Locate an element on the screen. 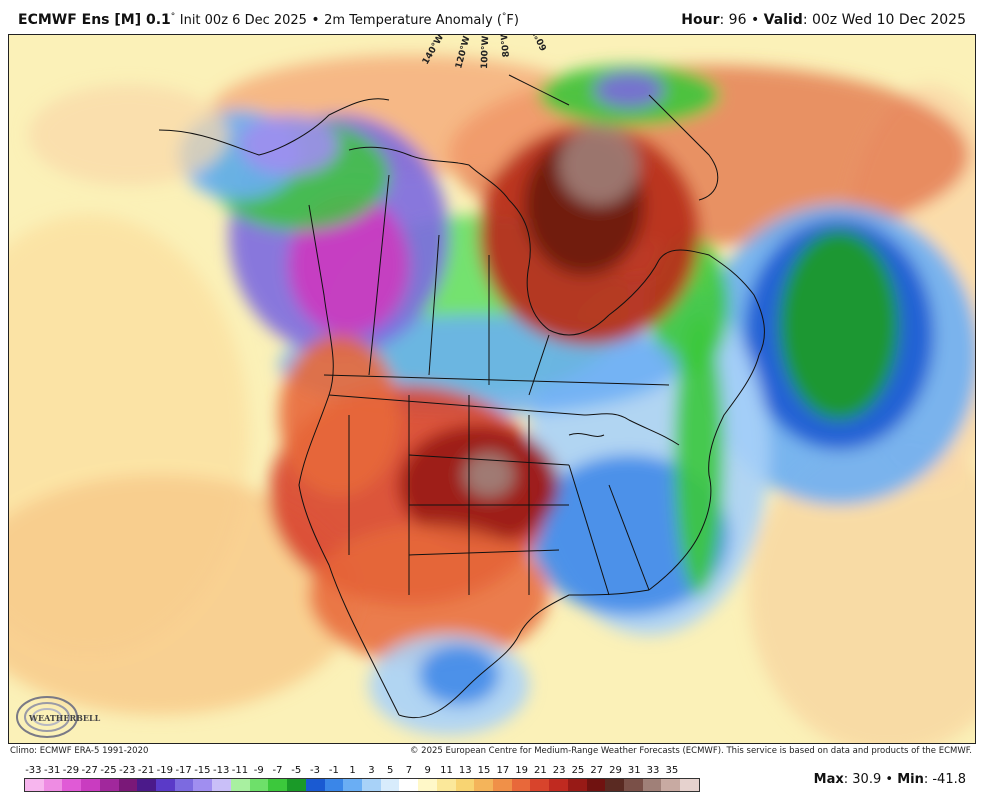  climo-credit: Climo: ECMWF ERA-5 1991-2020 is located at coordinates (79, 751).